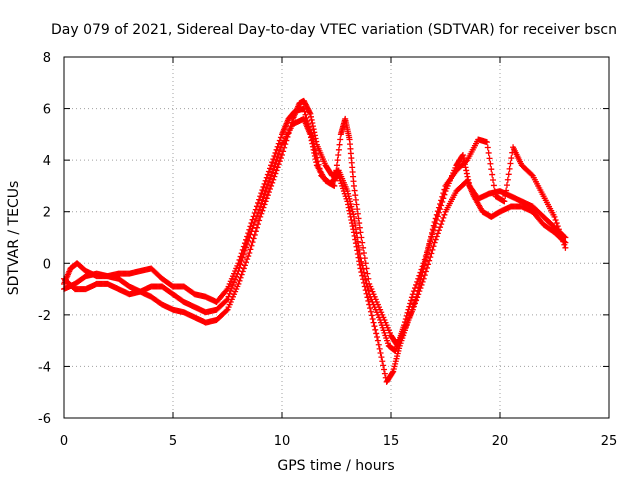  What do you see at coordinates (500, 441) in the screenshot?
I see `x-tick-label: 20` at bounding box center [500, 441].